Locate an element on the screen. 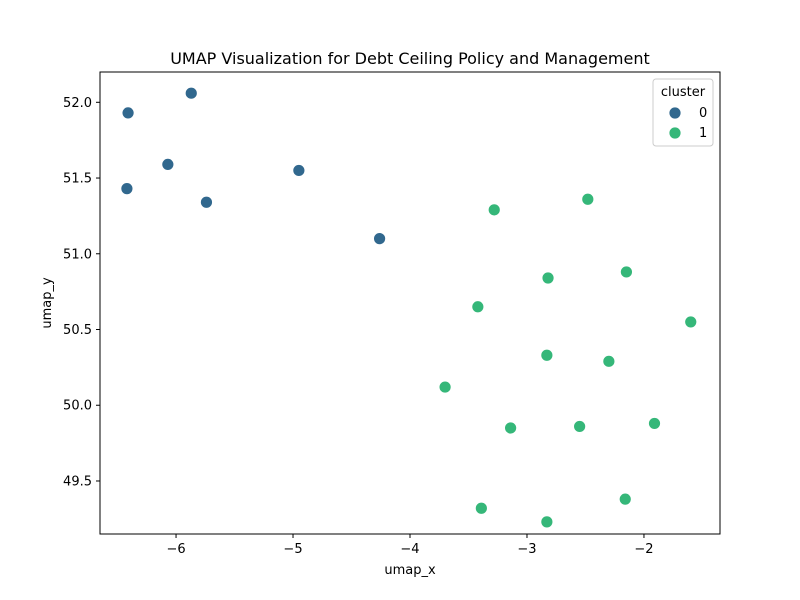 This screenshot has height=600, width=800. y-axis-ticks: 49.5 50.0 50.5 51.0 51.5 52.0 is located at coordinates (81, 292).